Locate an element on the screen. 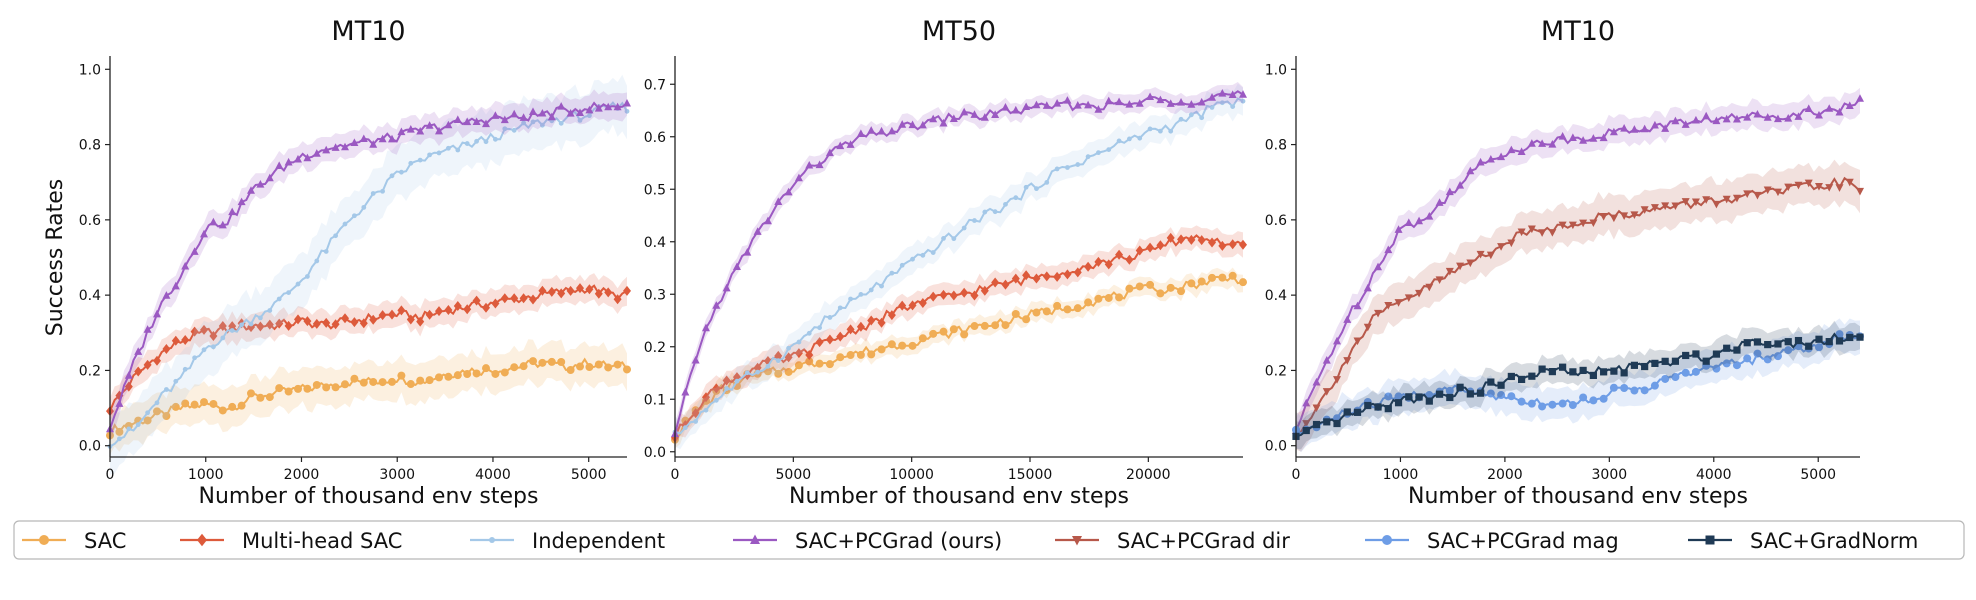  x-tick-label: 0 is located at coordinates (675, 475).